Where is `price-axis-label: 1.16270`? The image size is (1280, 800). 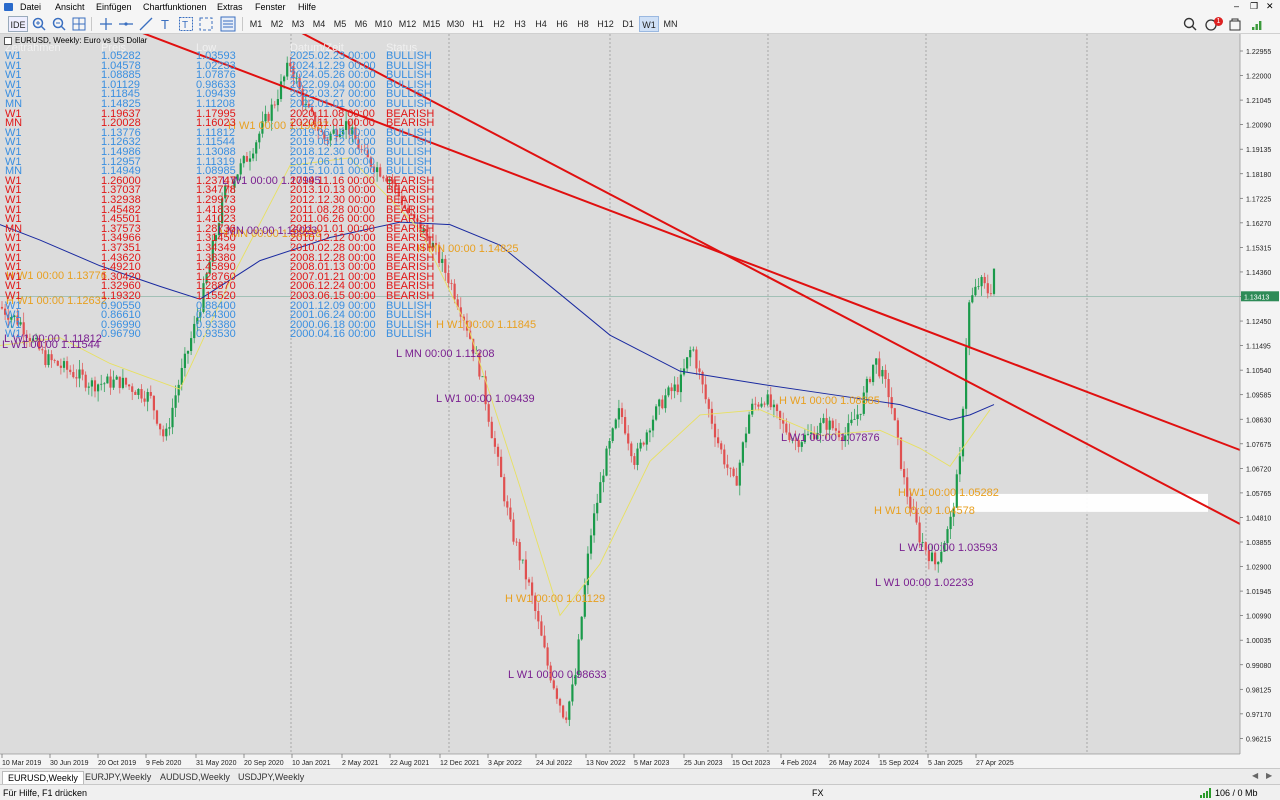 price-axis-label: 1.16270 is located at coordinates (1258, 224).